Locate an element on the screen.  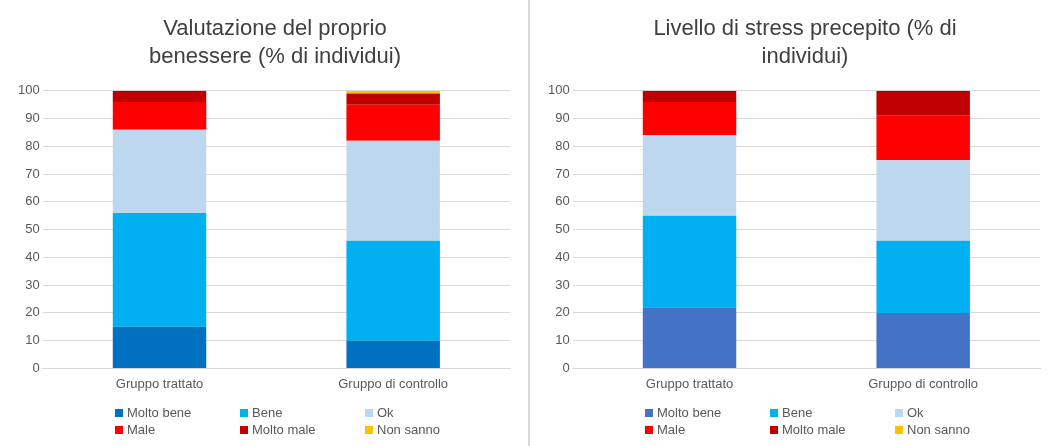
chart-title: Livello di stress precepito (% di individui) is located at coordinates (805, 42).